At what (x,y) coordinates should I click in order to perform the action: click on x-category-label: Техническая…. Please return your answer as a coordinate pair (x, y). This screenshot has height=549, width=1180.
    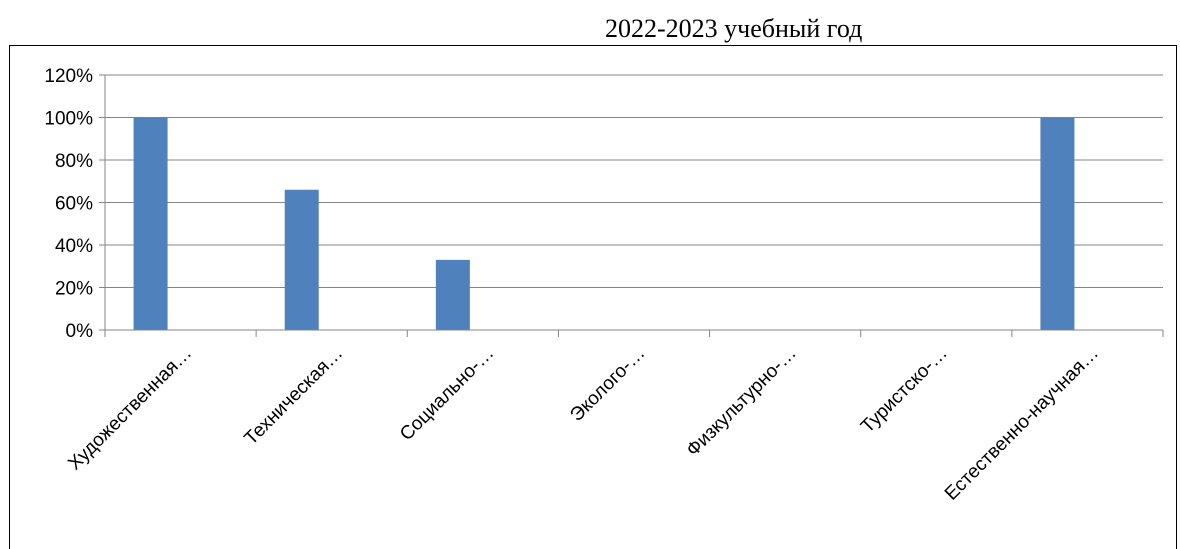
    Looking at the image, I should click on (294, 396).